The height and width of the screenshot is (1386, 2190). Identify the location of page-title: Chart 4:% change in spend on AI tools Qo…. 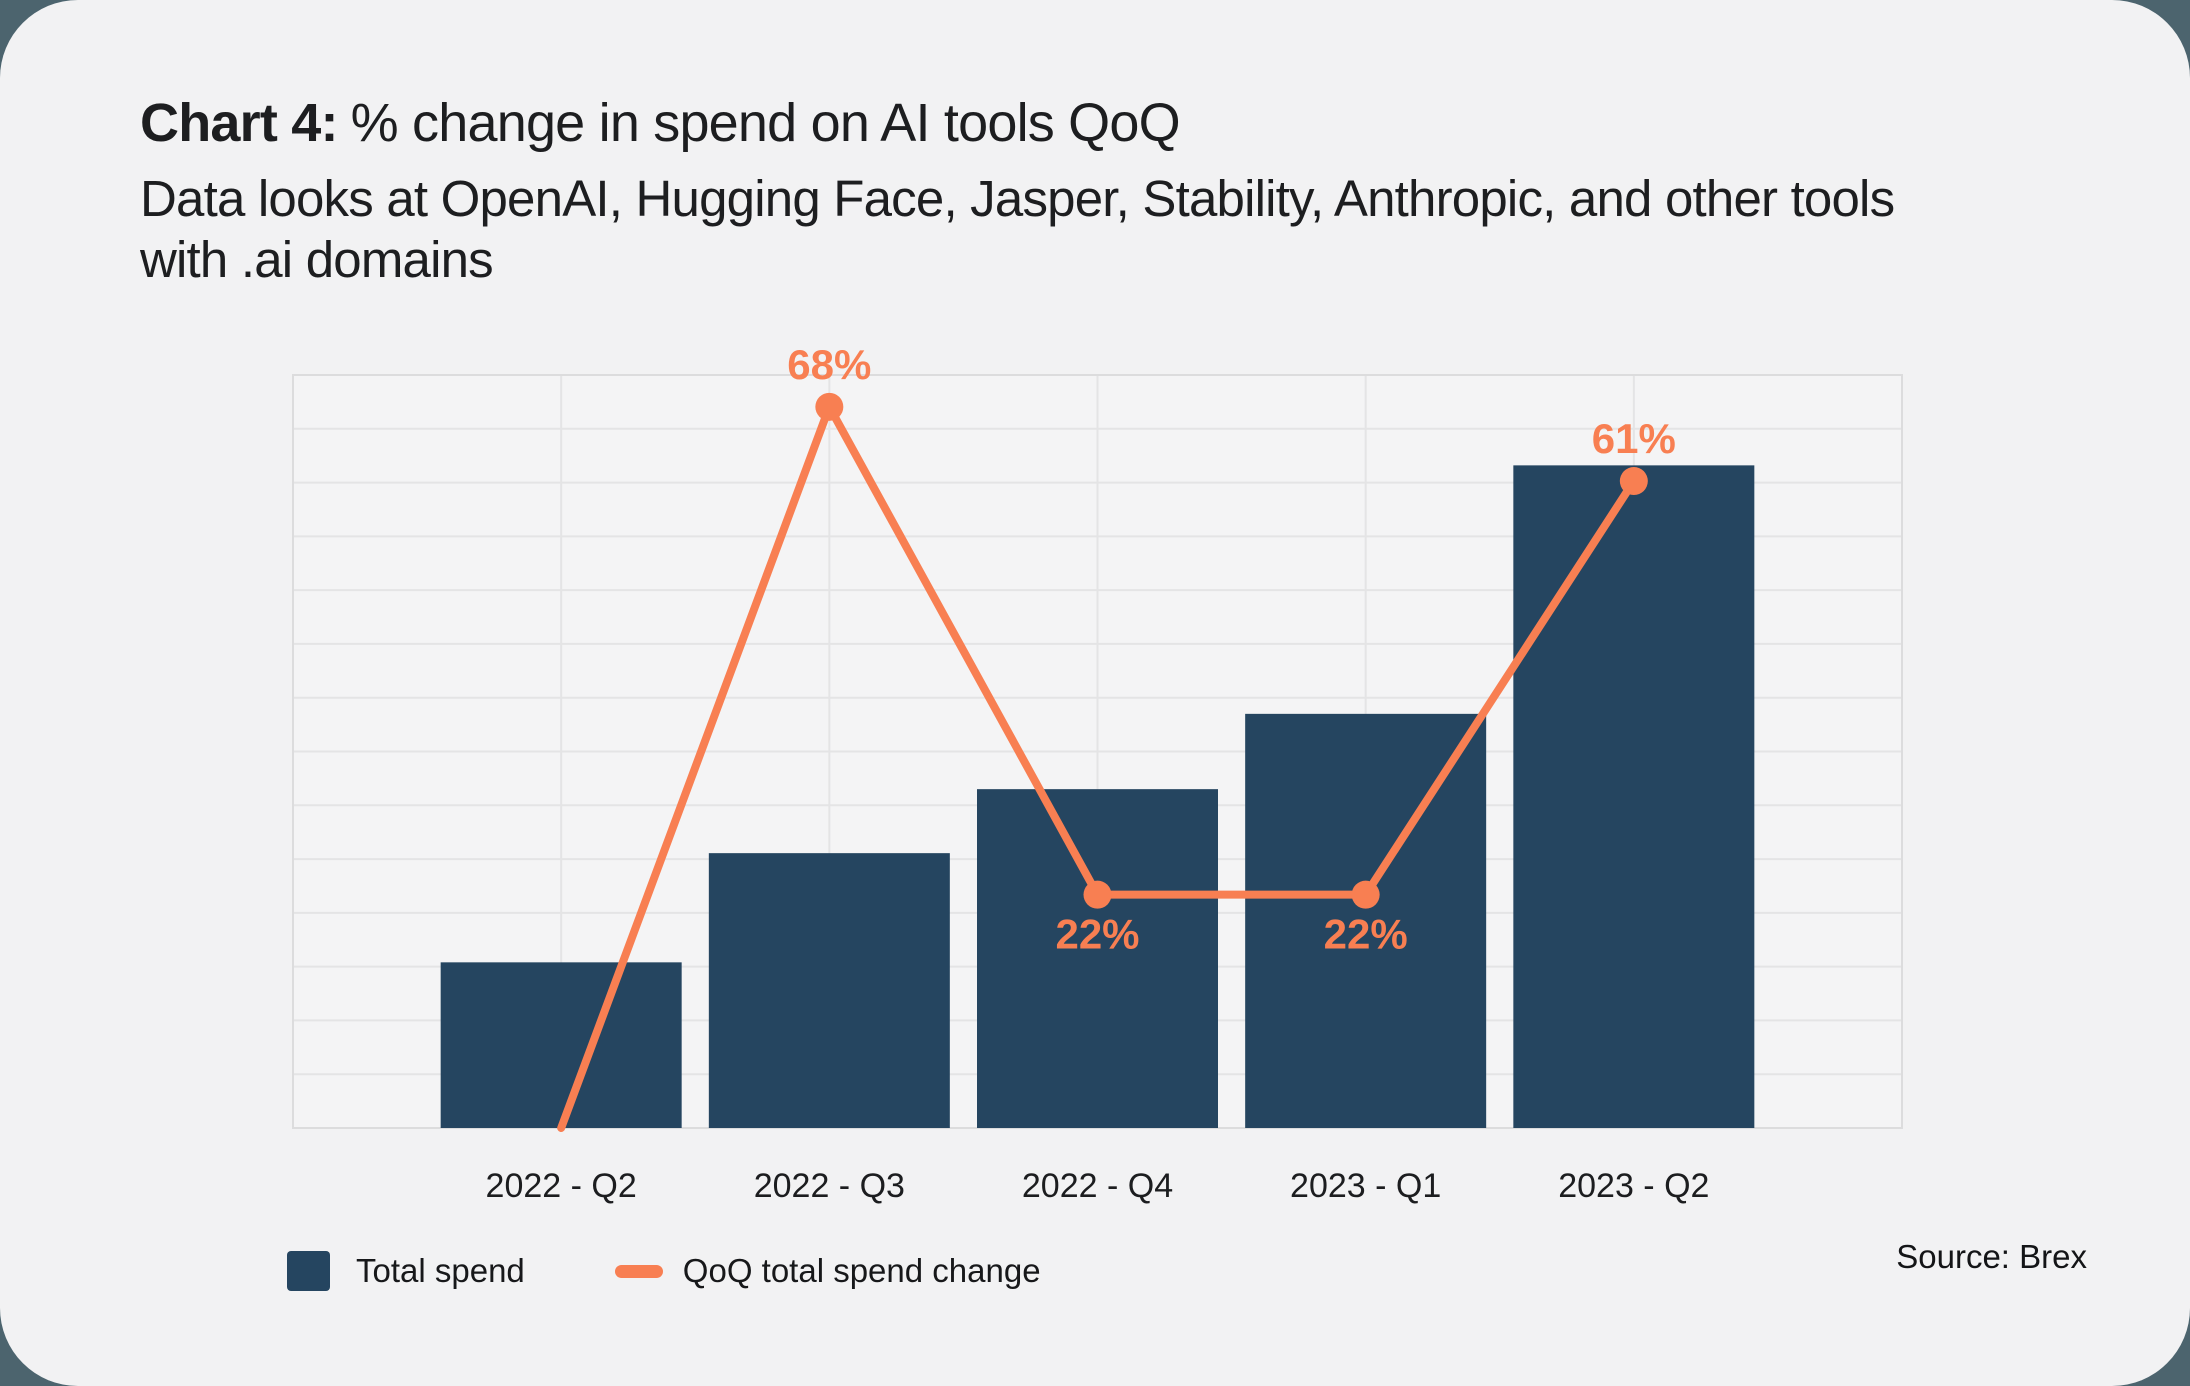
(660, 123).